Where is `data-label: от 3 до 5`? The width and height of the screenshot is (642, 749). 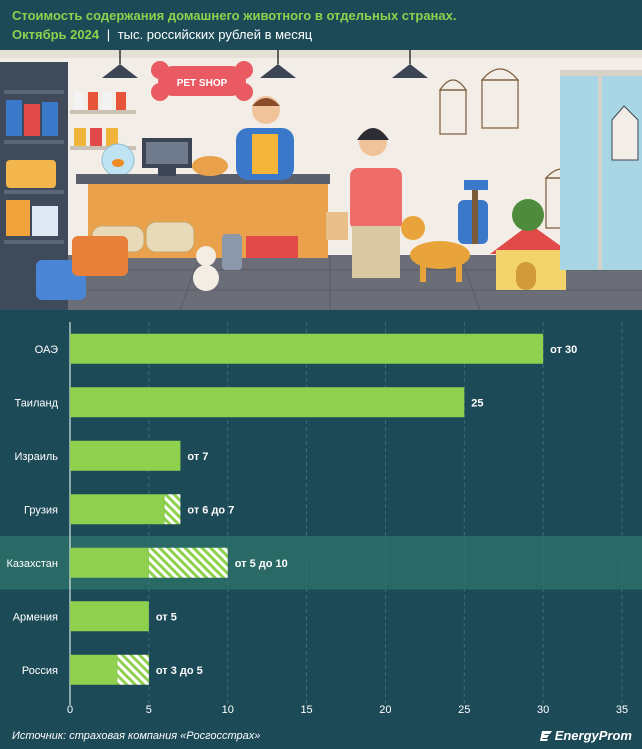 data-label: от 3 до 5 is located at coordinates (179, 671).